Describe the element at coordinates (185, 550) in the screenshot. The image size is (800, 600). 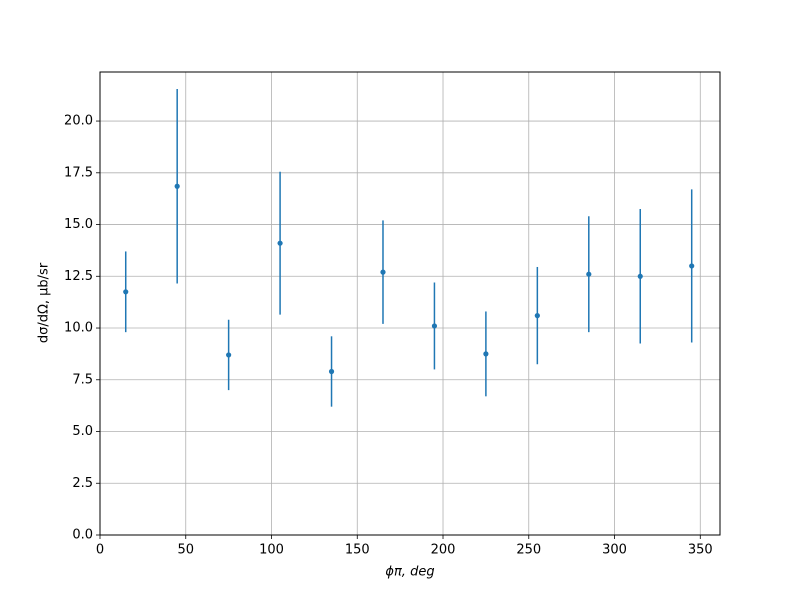
I see `x-tick-label: 50` at that location.